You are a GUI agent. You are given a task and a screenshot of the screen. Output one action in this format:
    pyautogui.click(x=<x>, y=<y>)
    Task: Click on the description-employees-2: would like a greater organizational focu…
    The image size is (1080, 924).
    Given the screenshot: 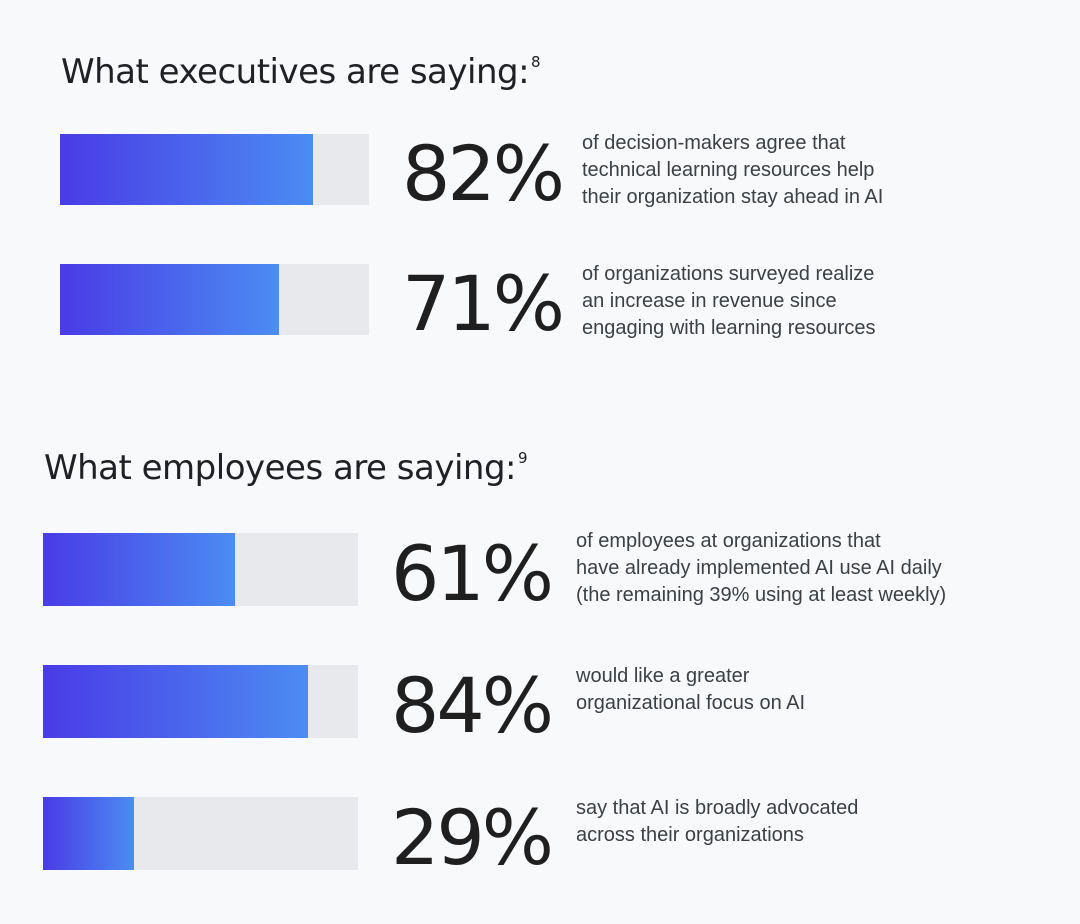 What is the action you would take?
    pyautogui.click(x=690, y=690)
    